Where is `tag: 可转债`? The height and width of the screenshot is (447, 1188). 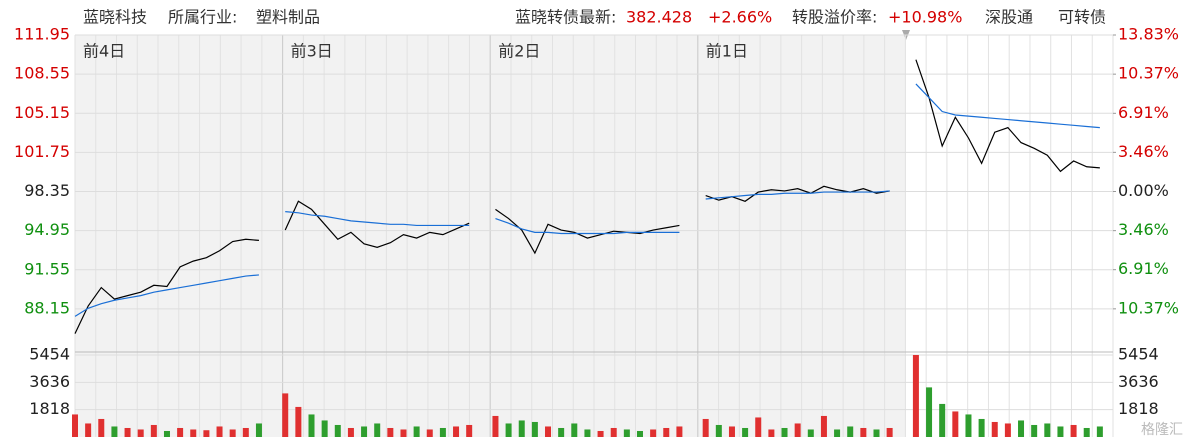 tag: 可转债 is located at coordinates (1082, 17).